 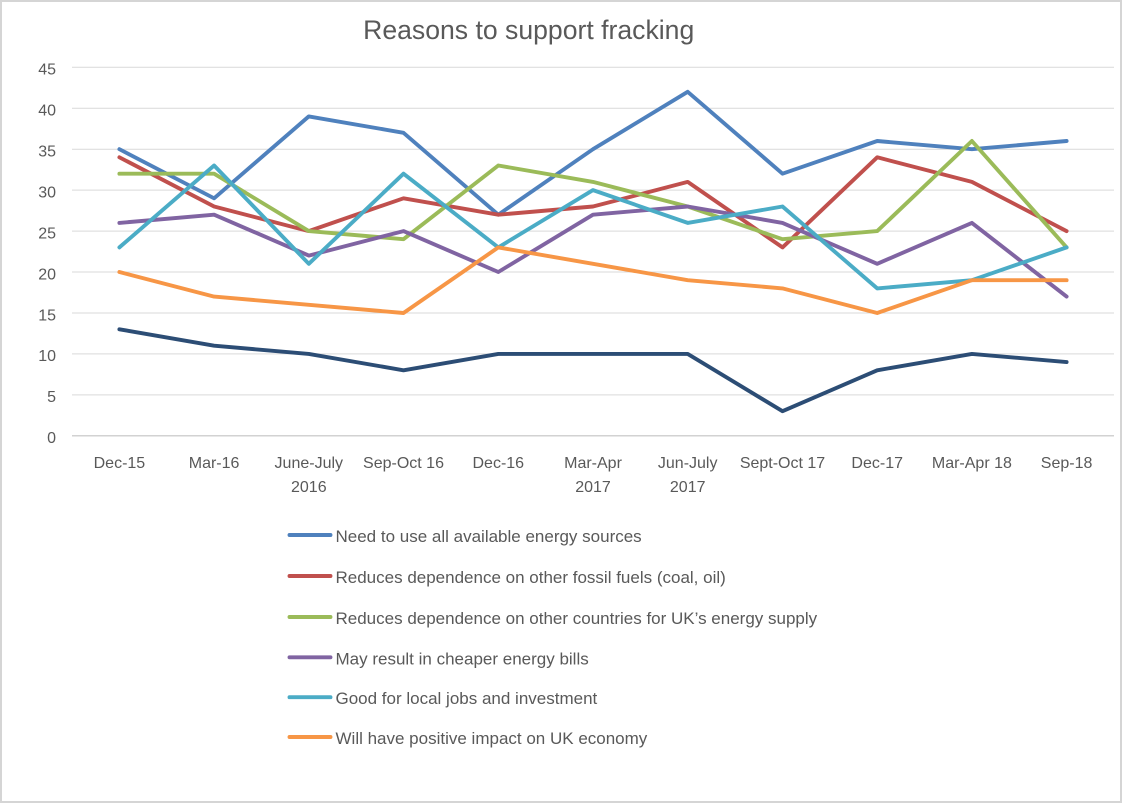 I want to click on svg-text: Dec-16, so click(x=499, y=463).